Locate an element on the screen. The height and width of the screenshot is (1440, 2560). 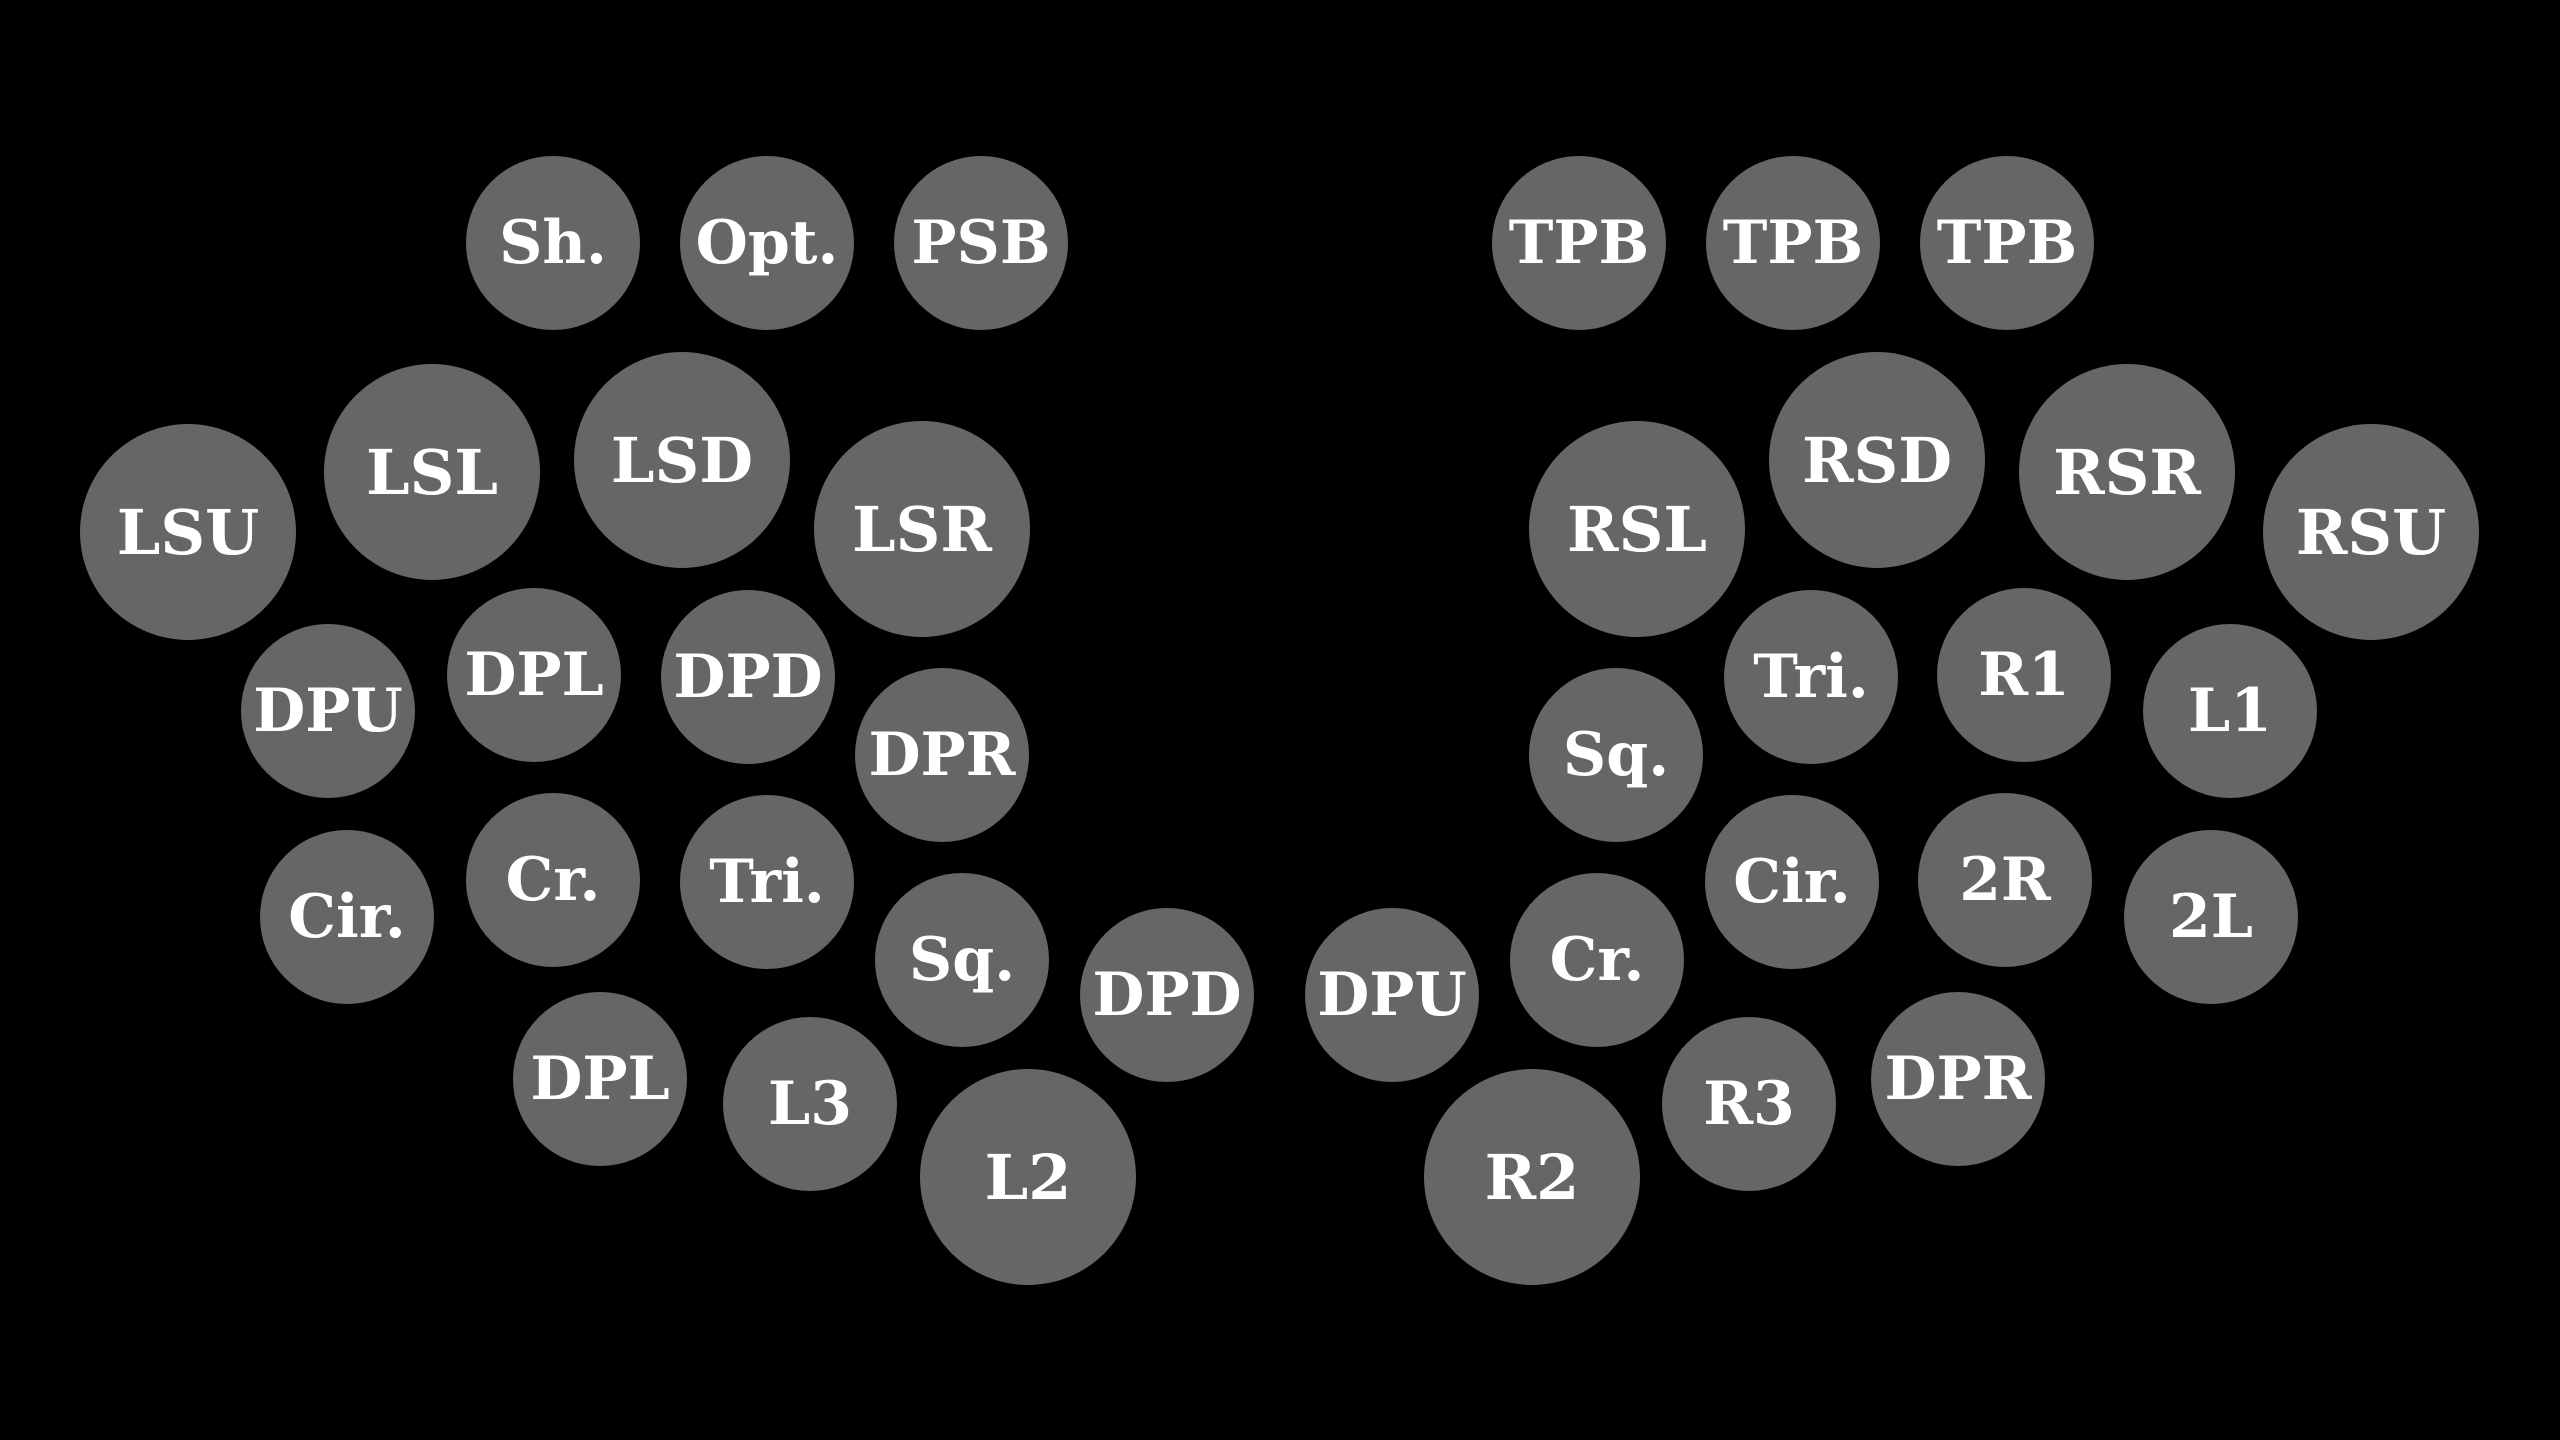
touchpad-button-1: TPB is located at coordinates (1579, 243).